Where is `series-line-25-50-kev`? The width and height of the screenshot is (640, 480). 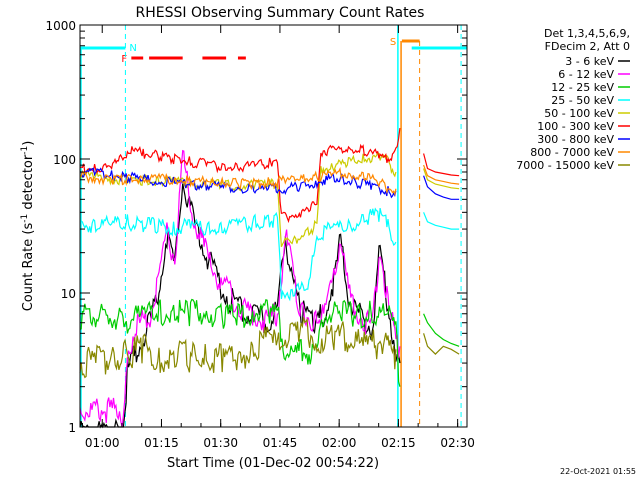
series-line-25-50-kev is located at coordinates (238, 254).